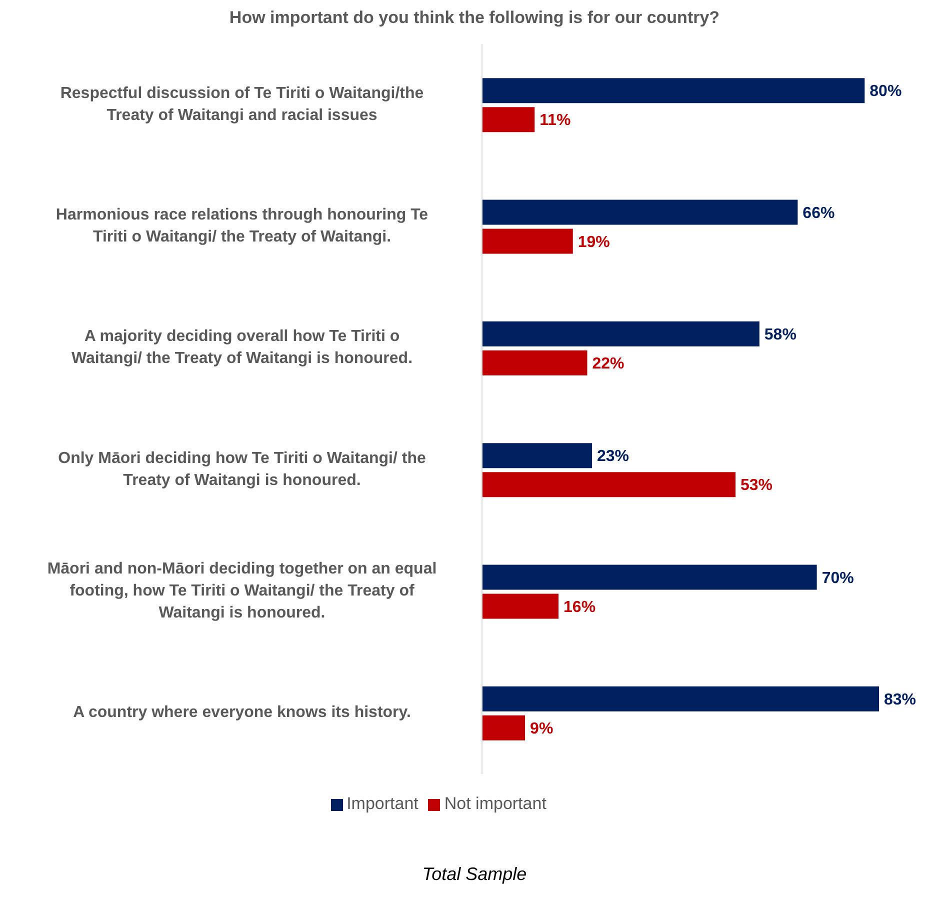 Image resolution: width=949 pixels, height=907 pixels. What do you see at coordinates (382, 803) in the screenshot?
I see `legend-label: Important` at bounding box center [382, 803].